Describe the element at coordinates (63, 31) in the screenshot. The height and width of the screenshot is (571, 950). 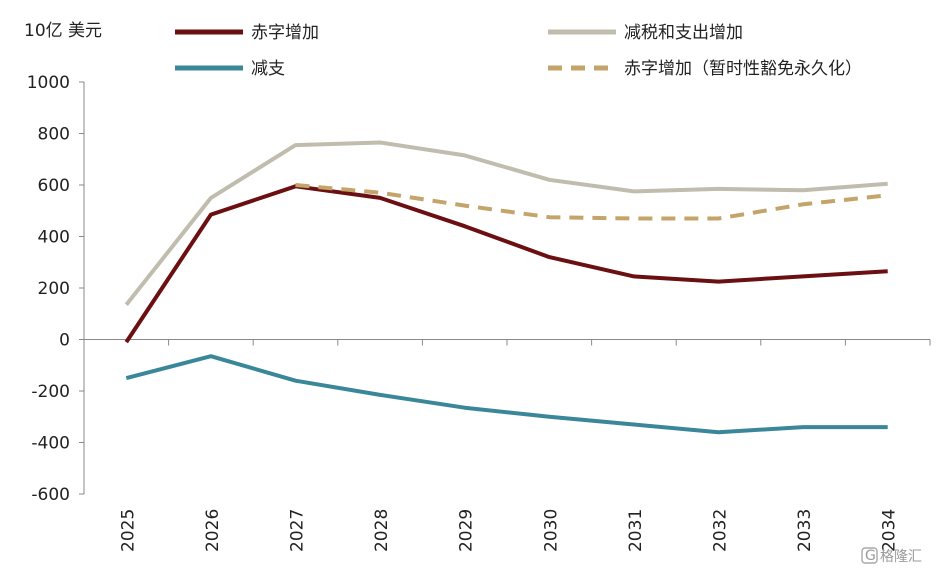
I see `unit-label: 10亿 美元` at that location.